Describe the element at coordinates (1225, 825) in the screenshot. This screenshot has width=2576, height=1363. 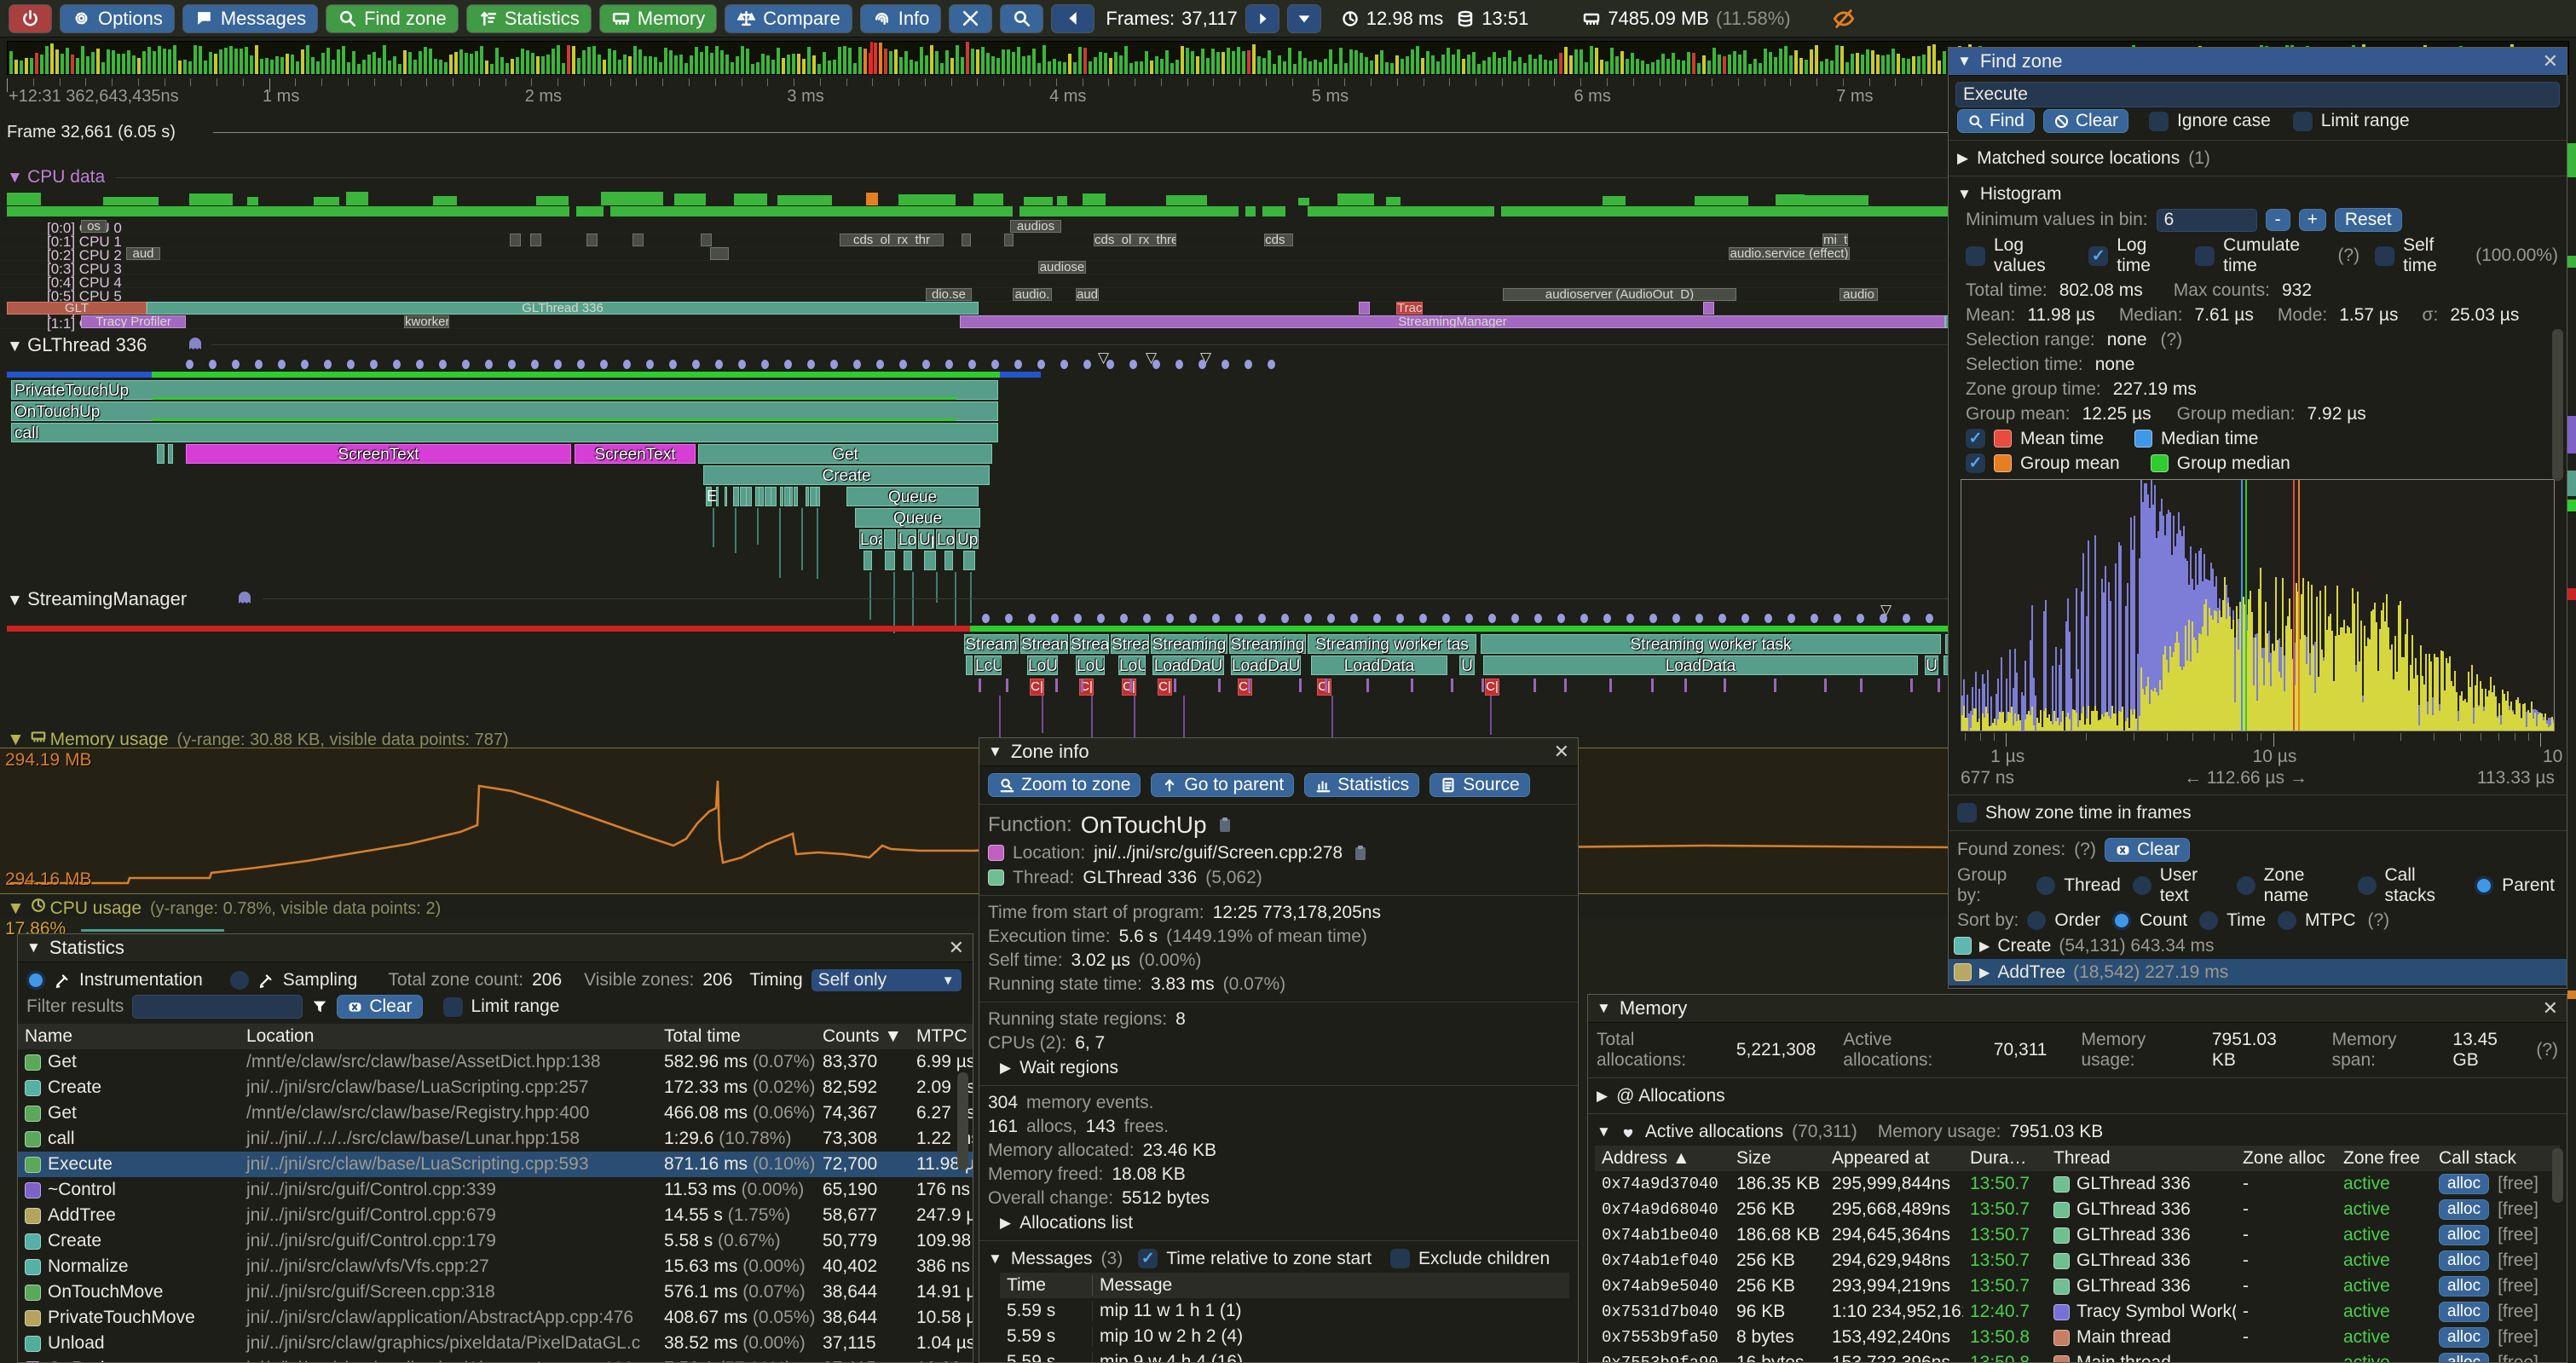
I see `clipboard-icon` at that location.